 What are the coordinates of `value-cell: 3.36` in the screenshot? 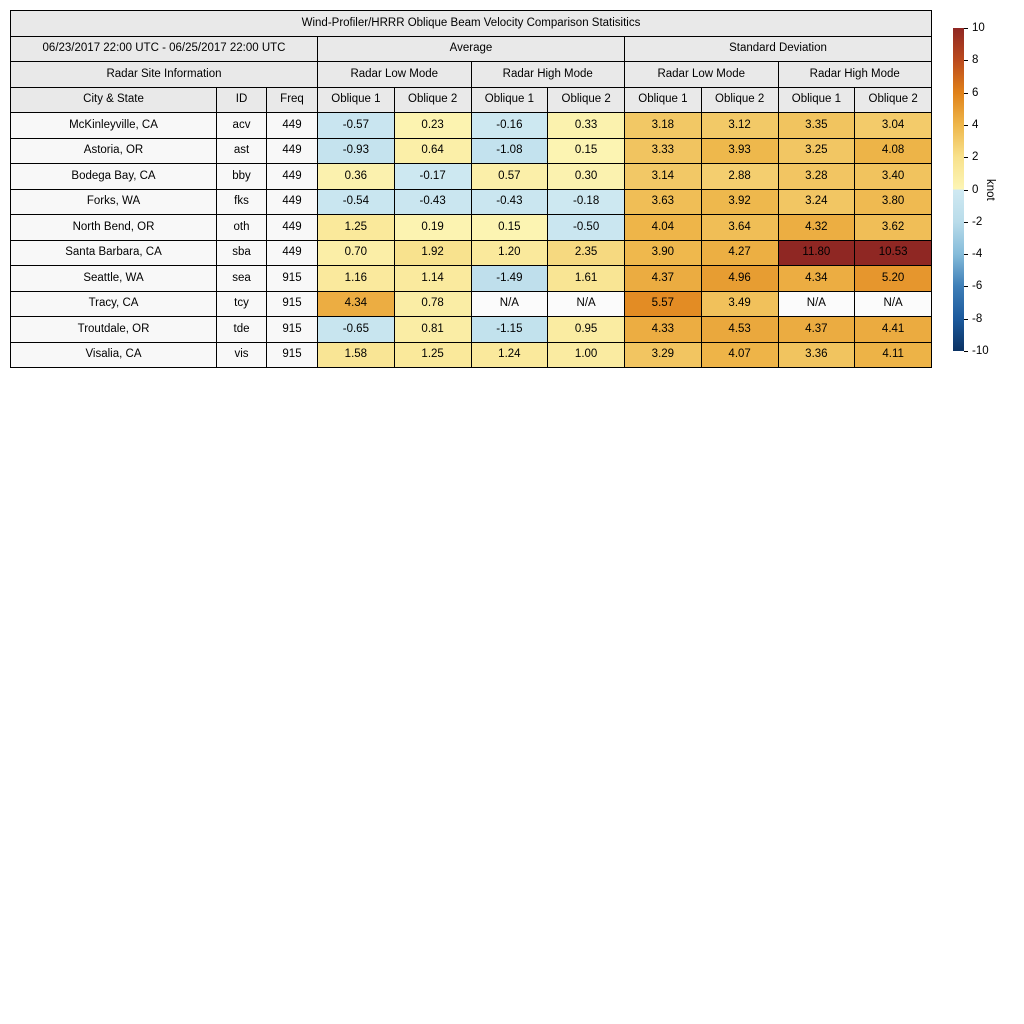 It's located at (816, 354).